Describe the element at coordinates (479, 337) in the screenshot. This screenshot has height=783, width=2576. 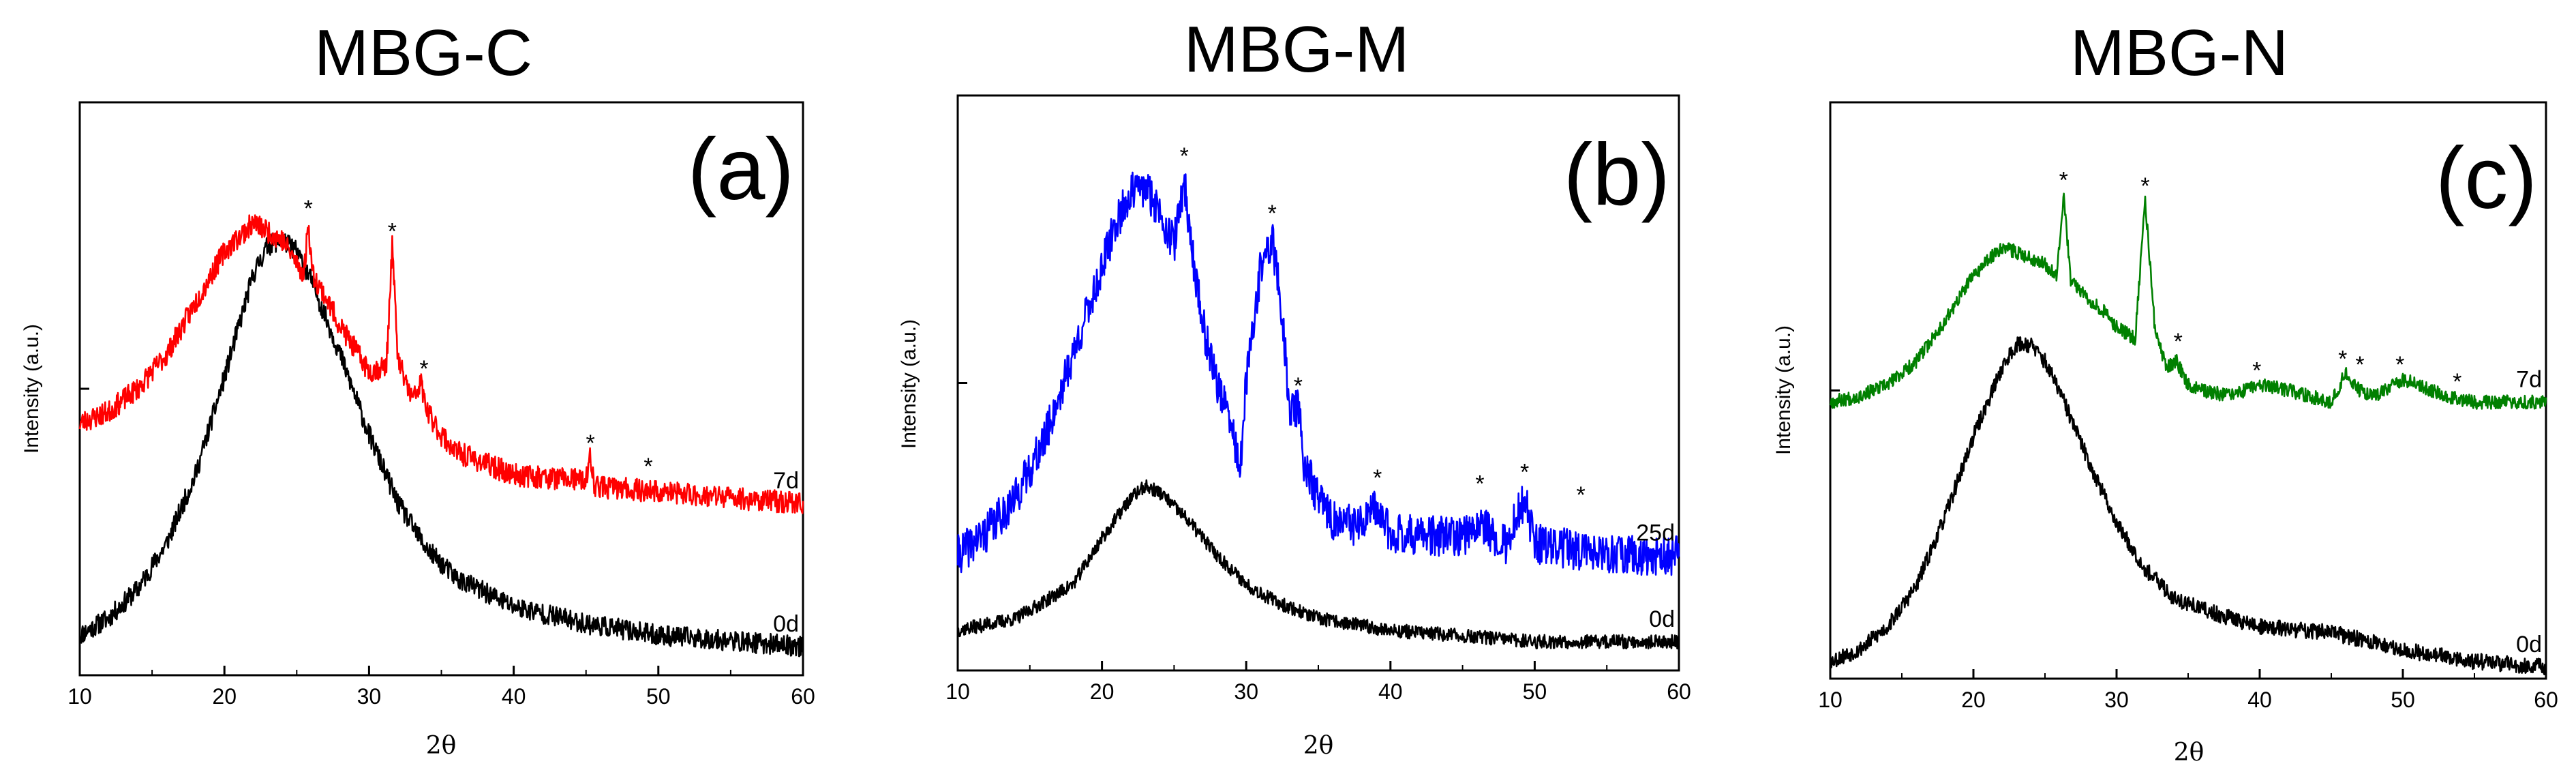
I see `annotation-group: * * * * *` at that location.